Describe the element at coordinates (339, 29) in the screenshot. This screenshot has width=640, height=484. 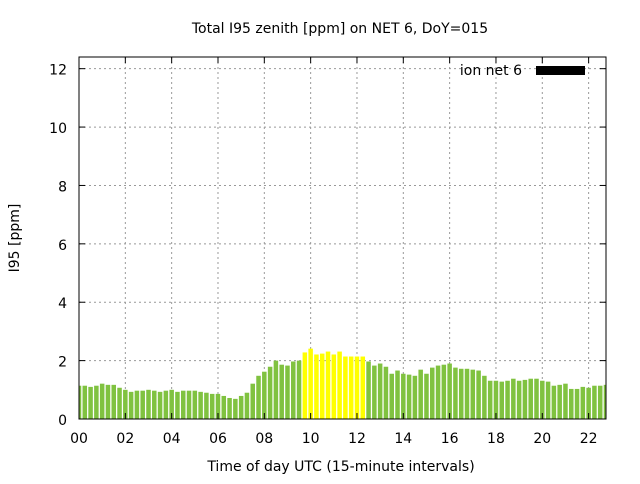
I see `chart-title: Total I95 zenith [ppm] on NET 6, DoY=015` at that location.